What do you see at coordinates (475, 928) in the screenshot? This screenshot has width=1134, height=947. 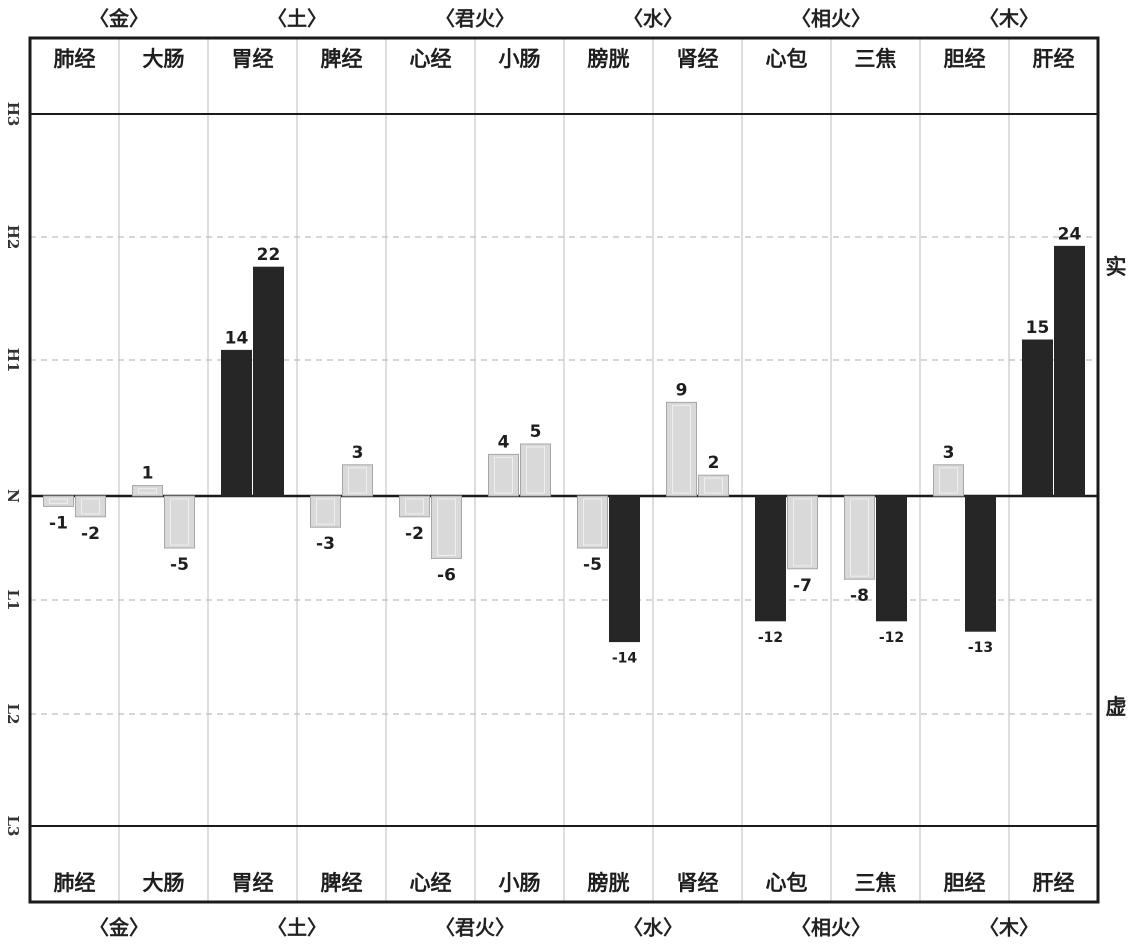 I see `group-label-bottom: 〈君火〉` at bounding box center [475, 928].